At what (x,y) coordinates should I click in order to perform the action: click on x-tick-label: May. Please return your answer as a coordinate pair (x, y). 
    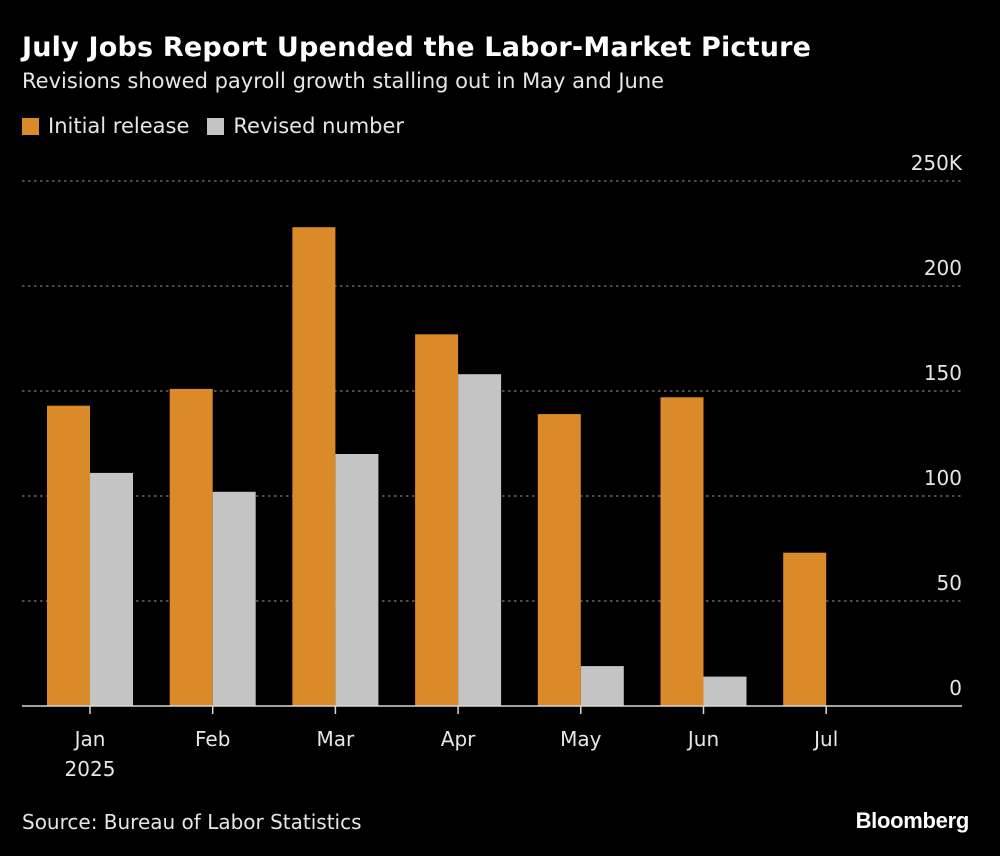
    Looking at the image, I should click on (581, 739).